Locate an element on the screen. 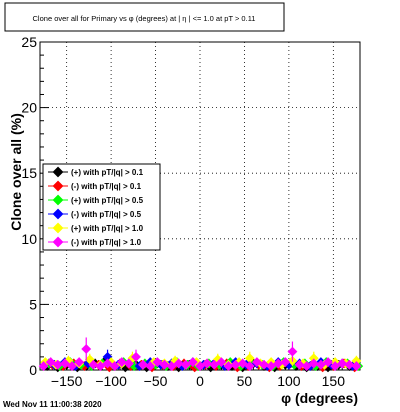 The image size is (400, 412). y-tick-label: 20 is located at coordinates (29, 108).